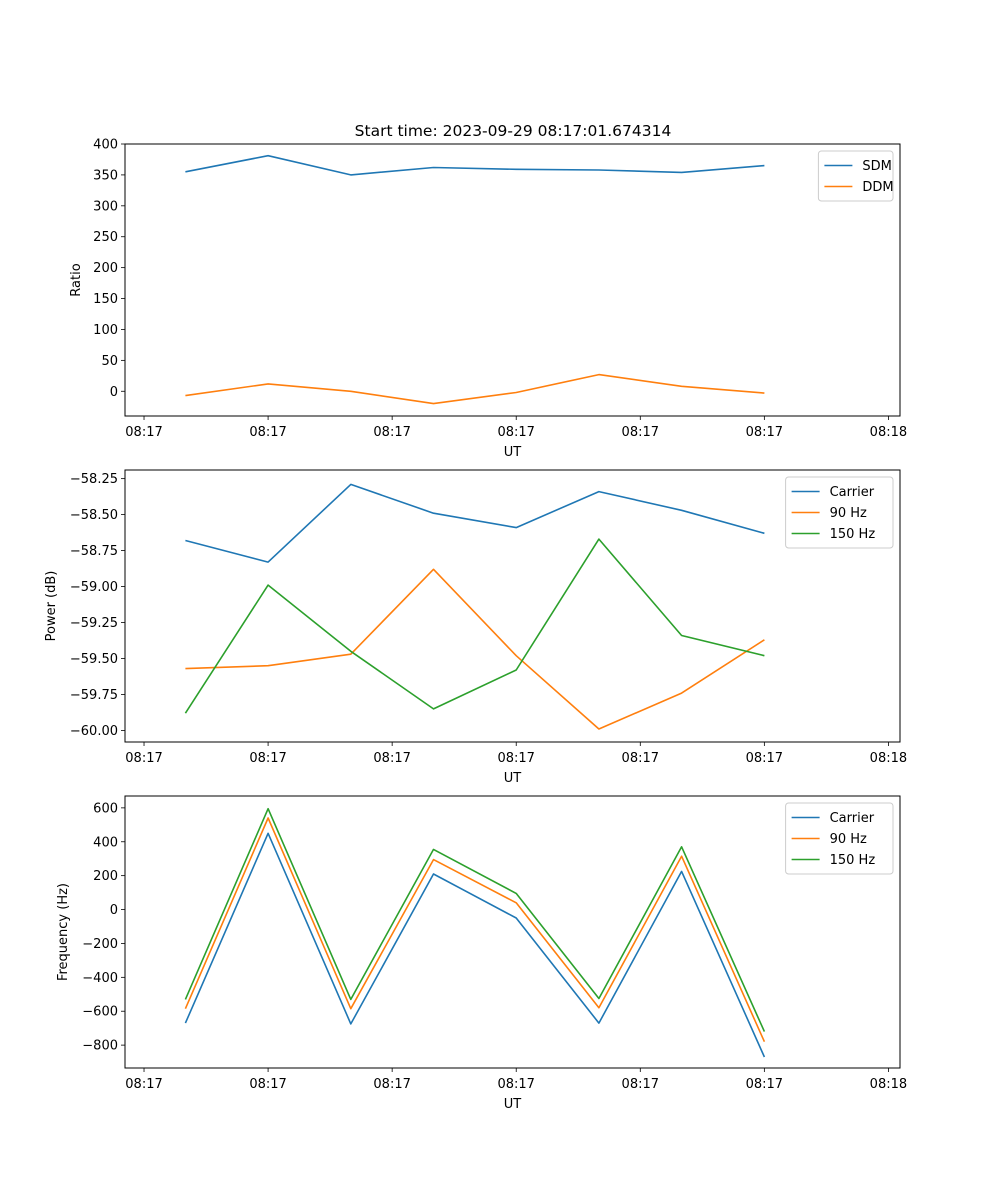 The height and width of the screenshot is (1200, 1000). Describe the element at coordinates (267, 1084) in the screenshot. I see `chart-3-x-tick-label-1: 08:17` at that location.